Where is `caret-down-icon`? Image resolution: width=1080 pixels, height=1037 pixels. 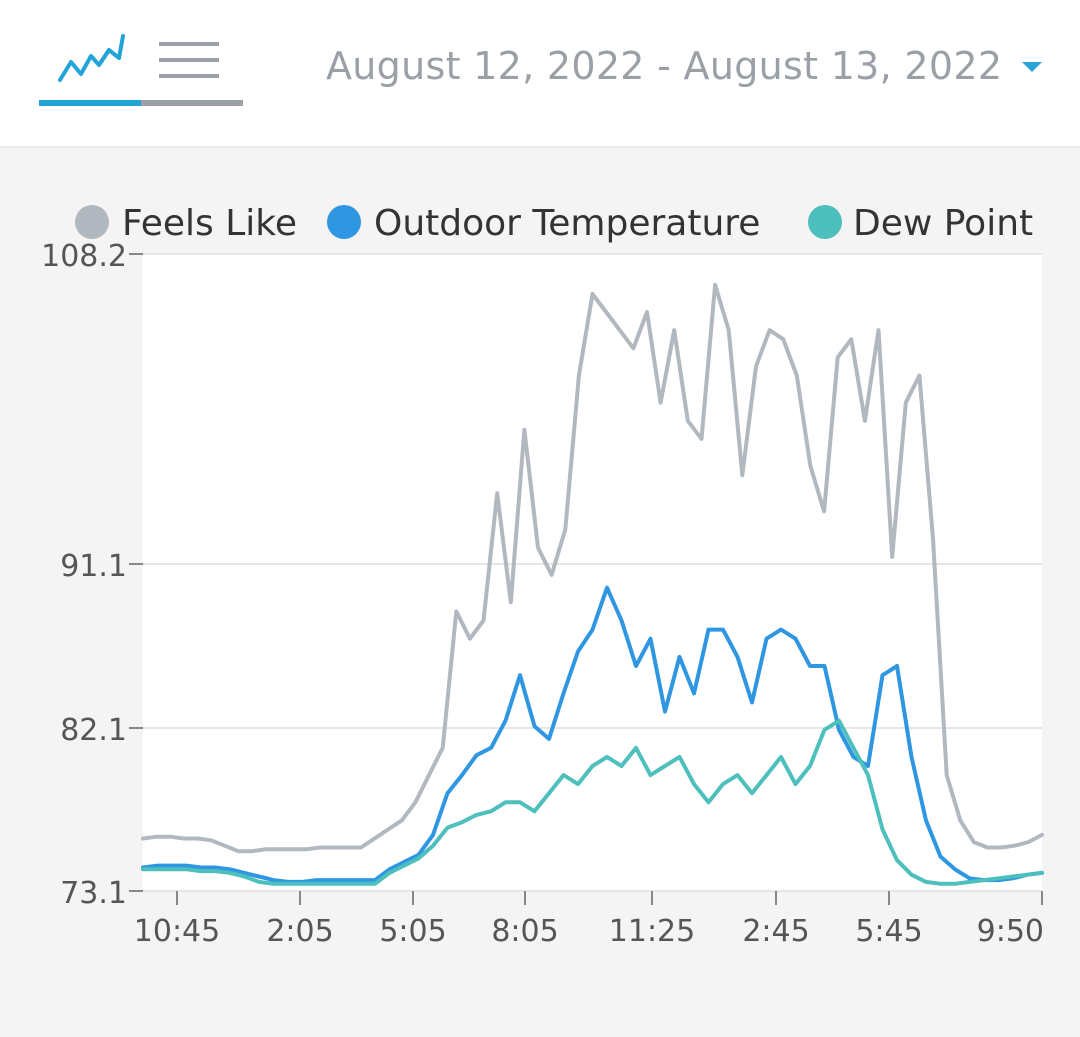 caret-down-icon is located at coordinates (1032, 67).